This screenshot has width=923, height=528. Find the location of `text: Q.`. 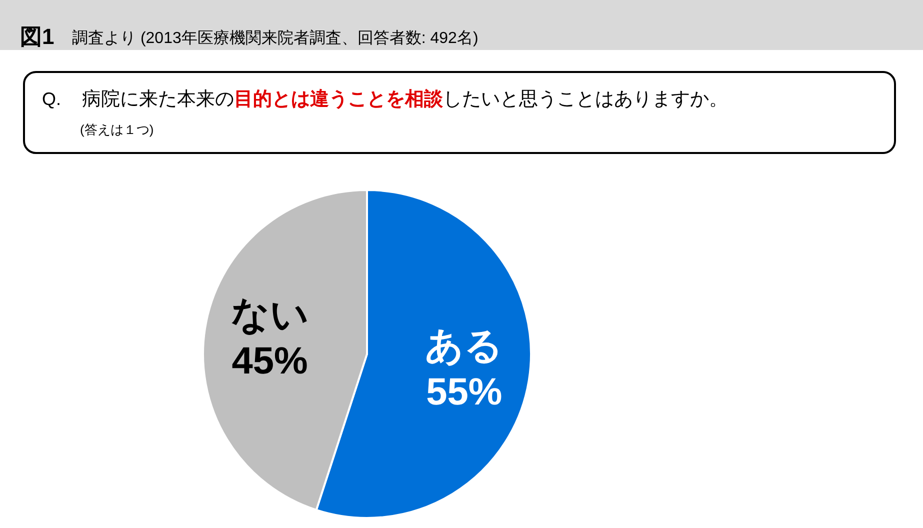

text: Q. is located at coordinates (52, 99).